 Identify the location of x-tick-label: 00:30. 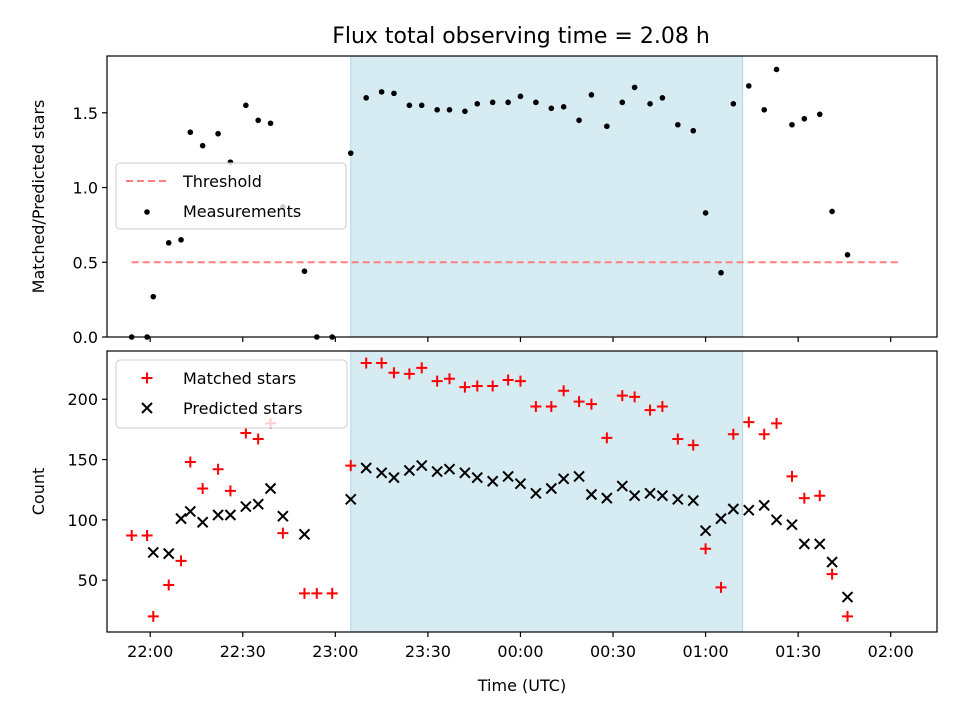
(613, 651).